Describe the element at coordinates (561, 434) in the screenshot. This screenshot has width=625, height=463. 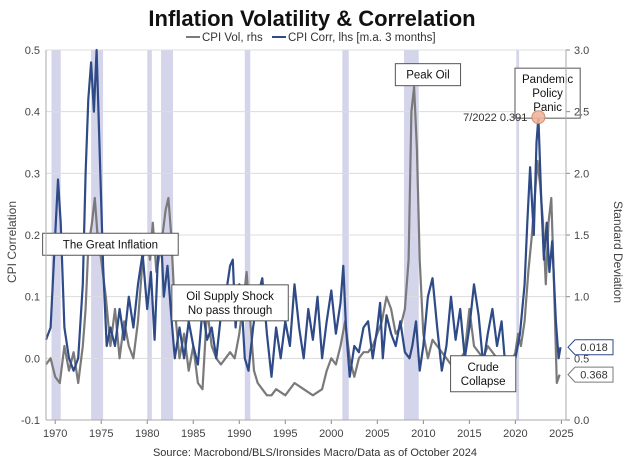
I see `x-tick-label: 2025` at that location.